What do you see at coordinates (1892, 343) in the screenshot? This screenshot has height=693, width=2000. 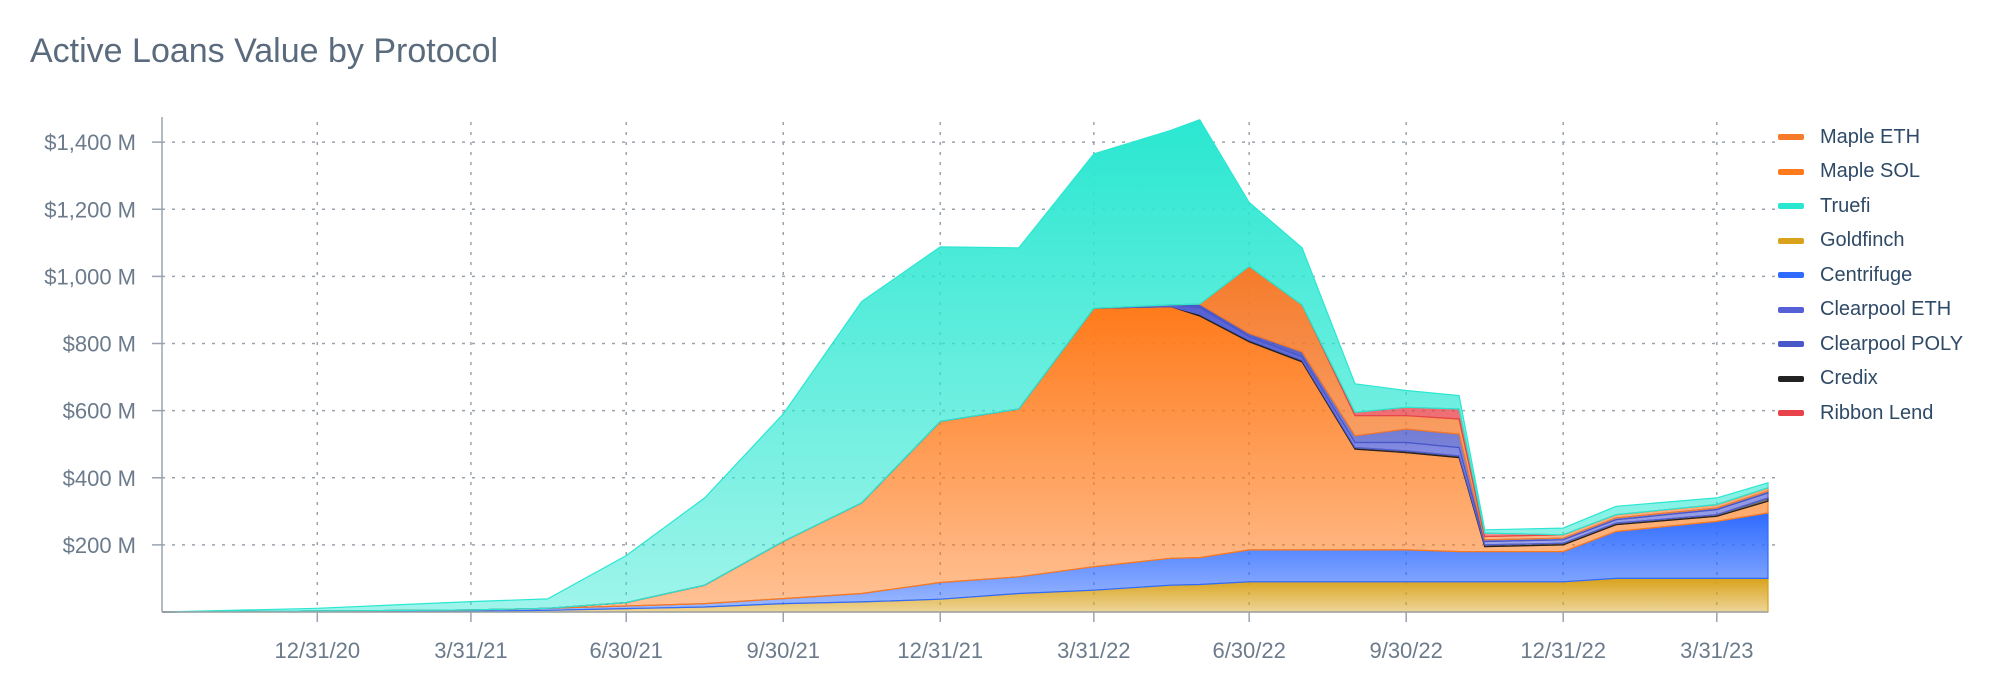 I see `legend-label: Clearpool POLY` at bounding box center [1892, 343].